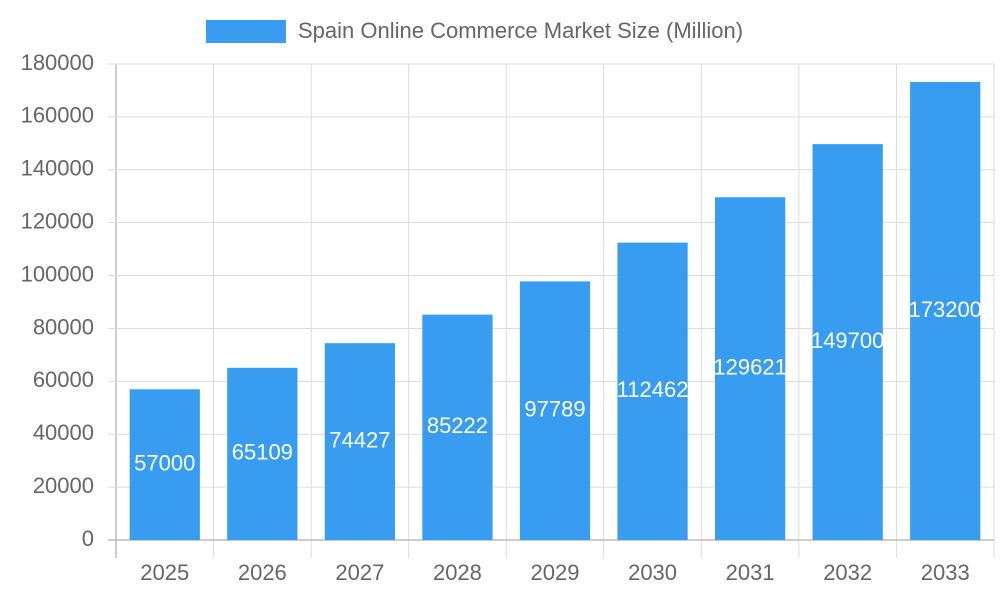 The width and height of the screenshot is (1000, 600). I want to click on value-label: 85222, so click(457, 425).